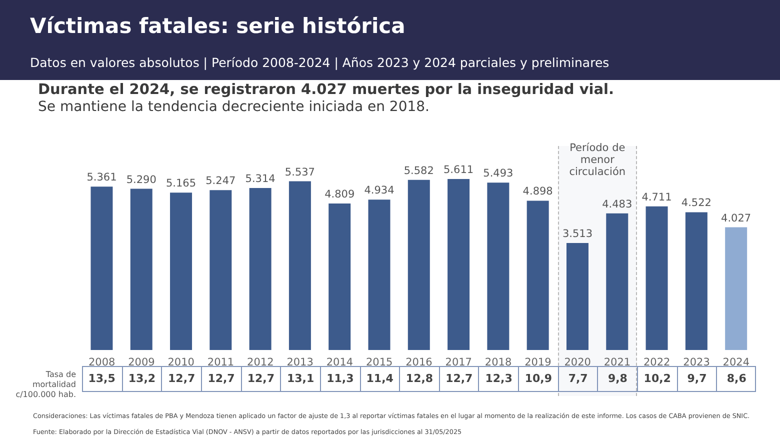 The width and height of the screenshot is (780, 446). I want to click on text: 12,8, so click(420, 378).